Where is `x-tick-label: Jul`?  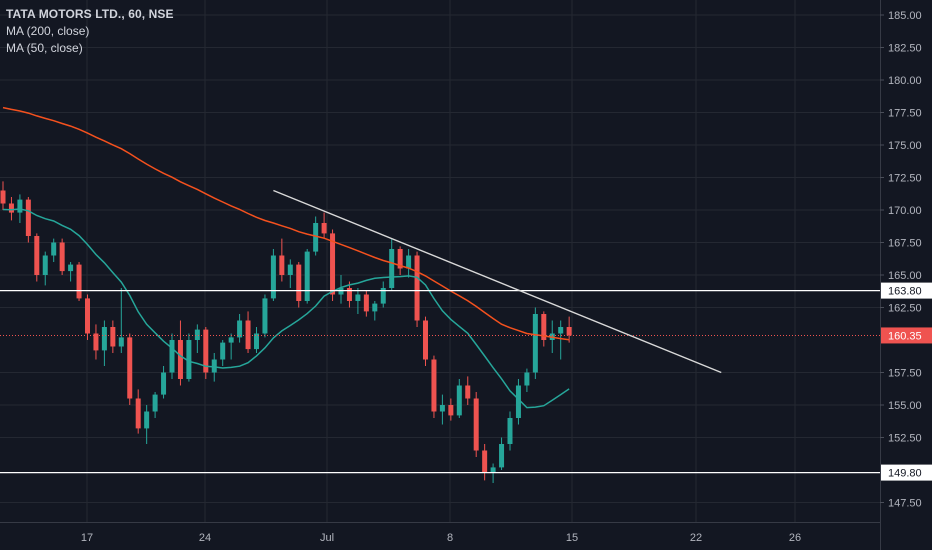
x-tick-label: Jul is located at coordinates (327, 538).